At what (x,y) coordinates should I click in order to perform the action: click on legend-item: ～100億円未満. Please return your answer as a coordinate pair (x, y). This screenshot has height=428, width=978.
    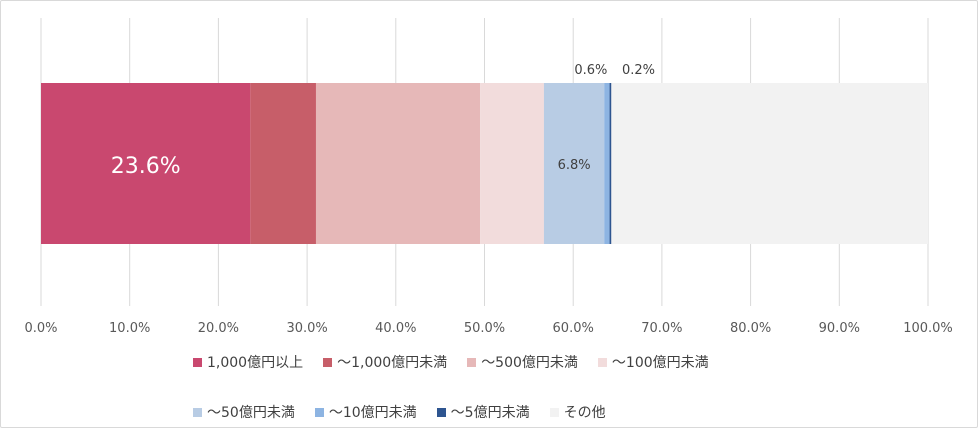
    Looking at the image, I should click on (653, 362).